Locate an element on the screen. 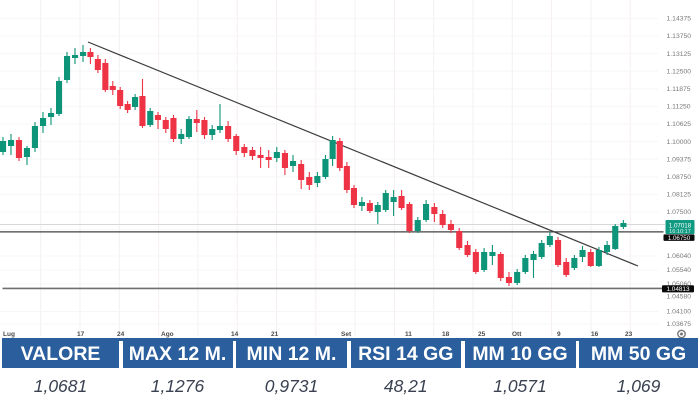  svg-text: 1.05540 is located at coordinates (679, 270).